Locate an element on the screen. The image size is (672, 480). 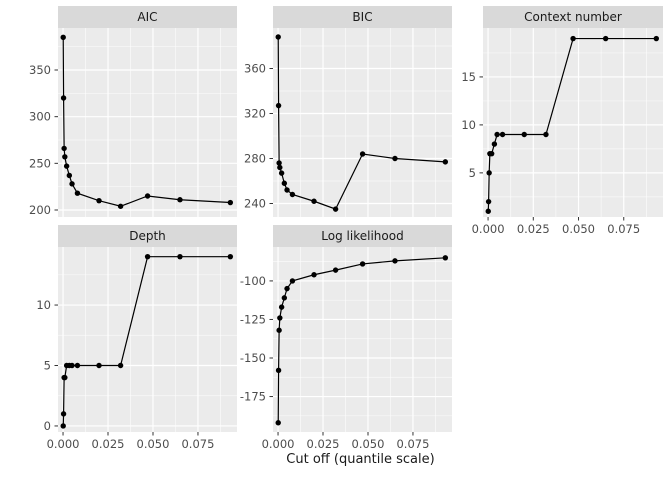
svg-text: 320 is located at coordinates (255, 114).